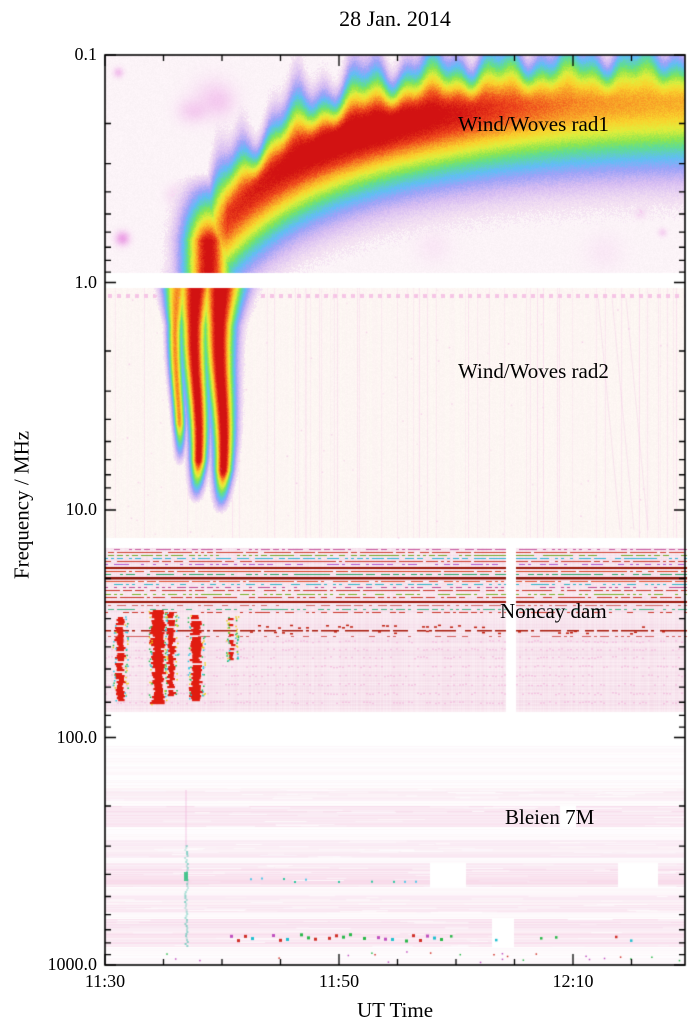 The image size is (700, 1033). What do you see at coordinates (395, 1010) in the screenshot?
I see `x-axis-label: UT Time` at bounding box center [395, 1010].